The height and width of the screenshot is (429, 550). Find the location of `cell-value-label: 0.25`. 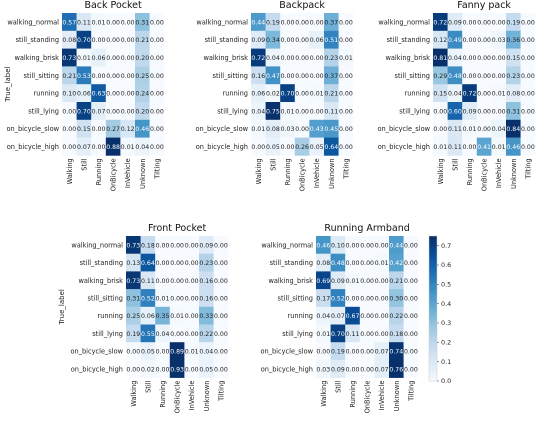

cell-value-label: 0.25 is located at coordinates (142, 76).